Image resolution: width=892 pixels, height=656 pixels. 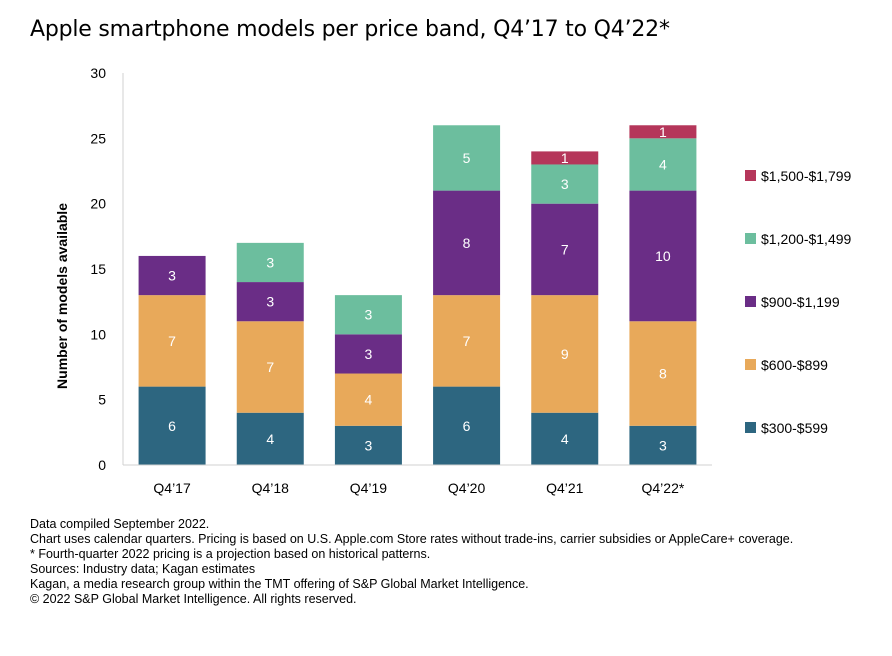 I want to click on note-compiled: Data compiled September 2022., so click(x=120, y=524).